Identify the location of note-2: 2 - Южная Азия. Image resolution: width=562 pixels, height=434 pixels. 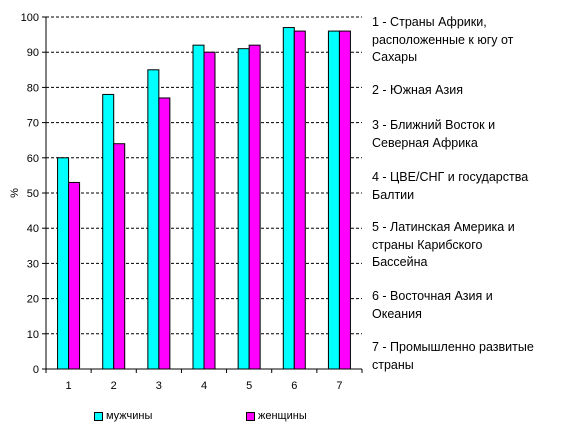
(417, 90).